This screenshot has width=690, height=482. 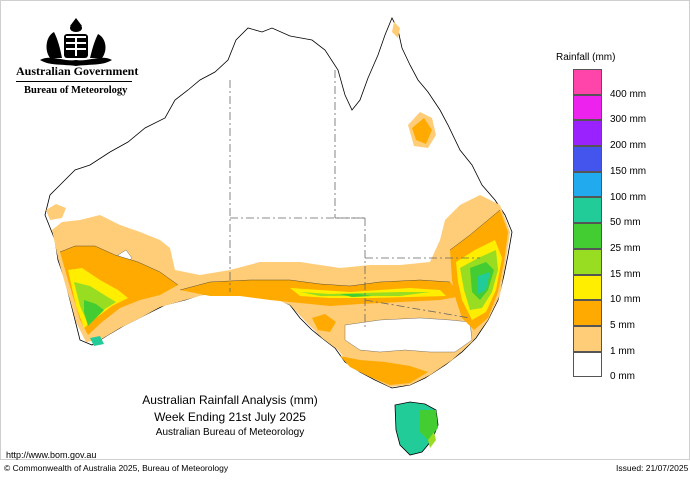 I want to click on legend-label: 5 mm, so click(x=622, y=325).